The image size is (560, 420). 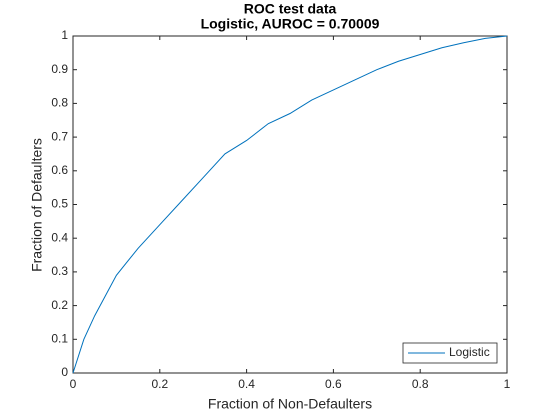 What do you see at coordinates (59, 204) in the screenshot?
I see `y-tick-label: 0.5` at bounding box center [59, 204].